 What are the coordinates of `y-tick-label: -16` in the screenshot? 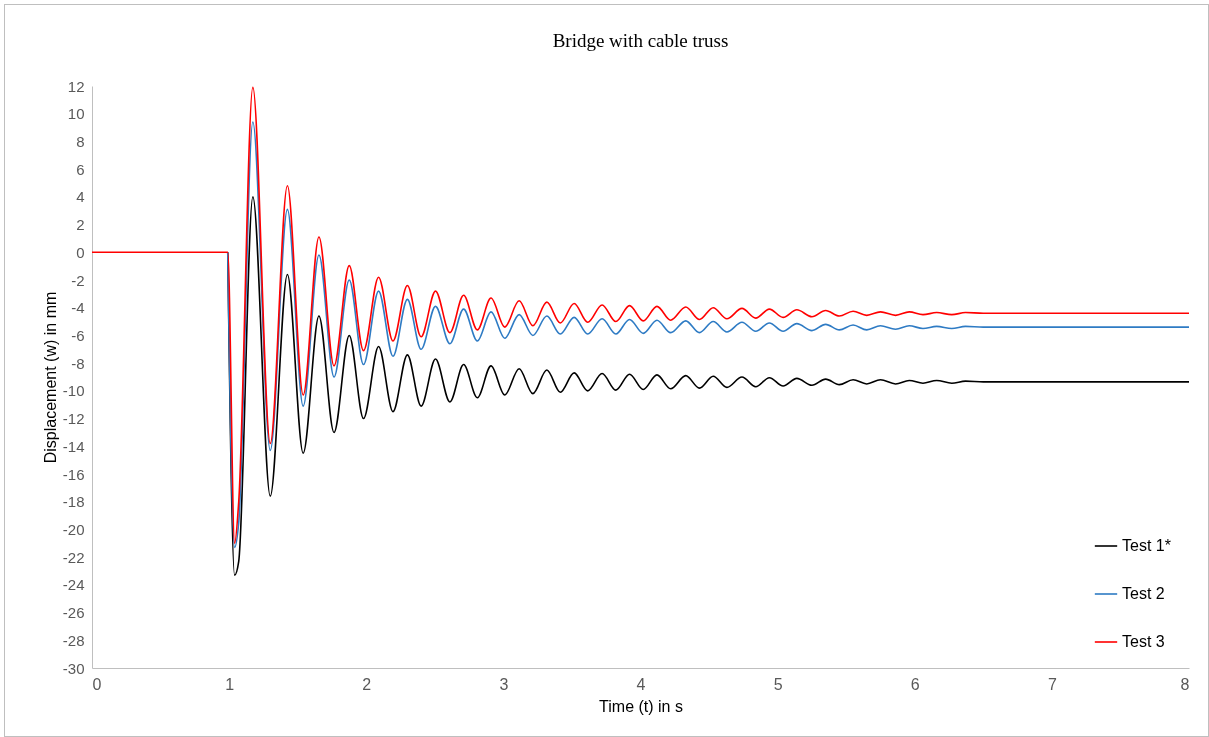 It's located at (73, 474).